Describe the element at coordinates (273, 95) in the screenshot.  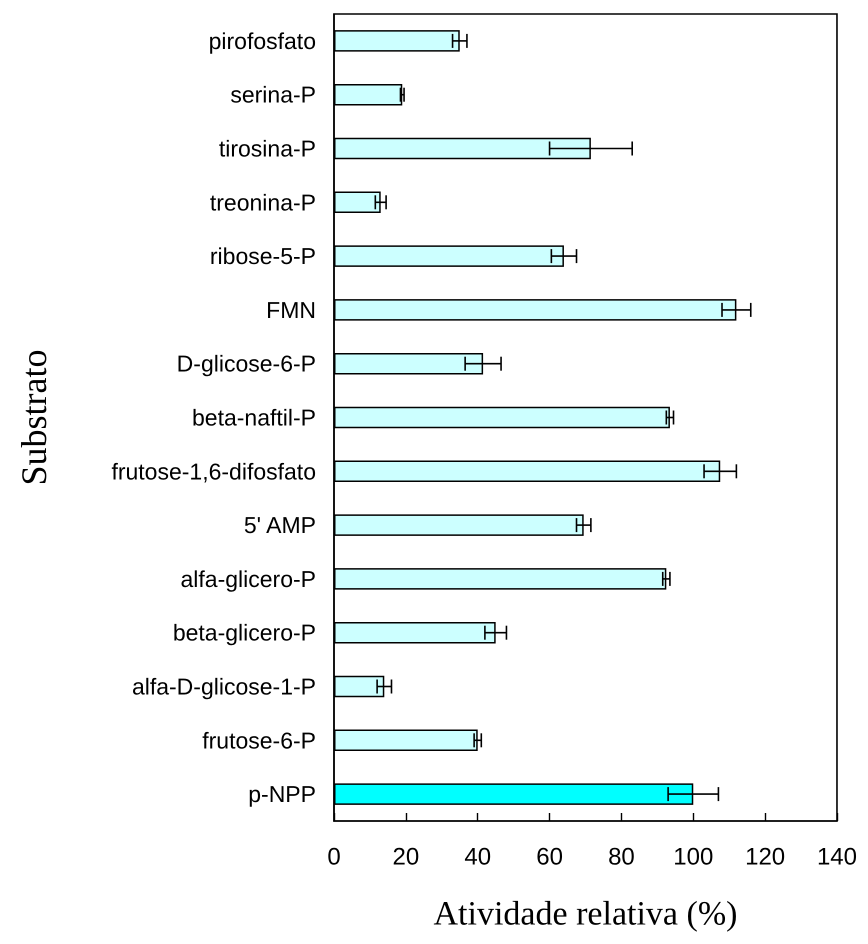
I see `y-tick-label: serina-P` at that location.